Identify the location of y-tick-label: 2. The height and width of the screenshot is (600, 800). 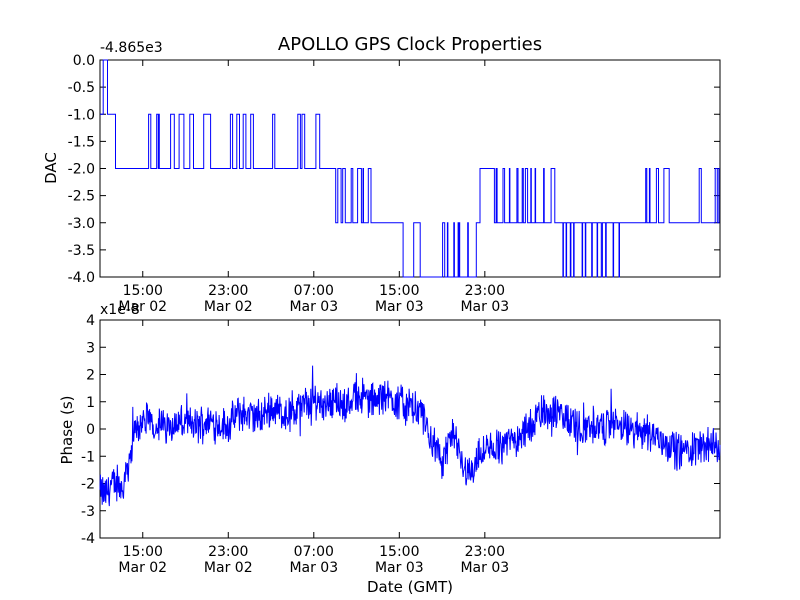
(90, 376).